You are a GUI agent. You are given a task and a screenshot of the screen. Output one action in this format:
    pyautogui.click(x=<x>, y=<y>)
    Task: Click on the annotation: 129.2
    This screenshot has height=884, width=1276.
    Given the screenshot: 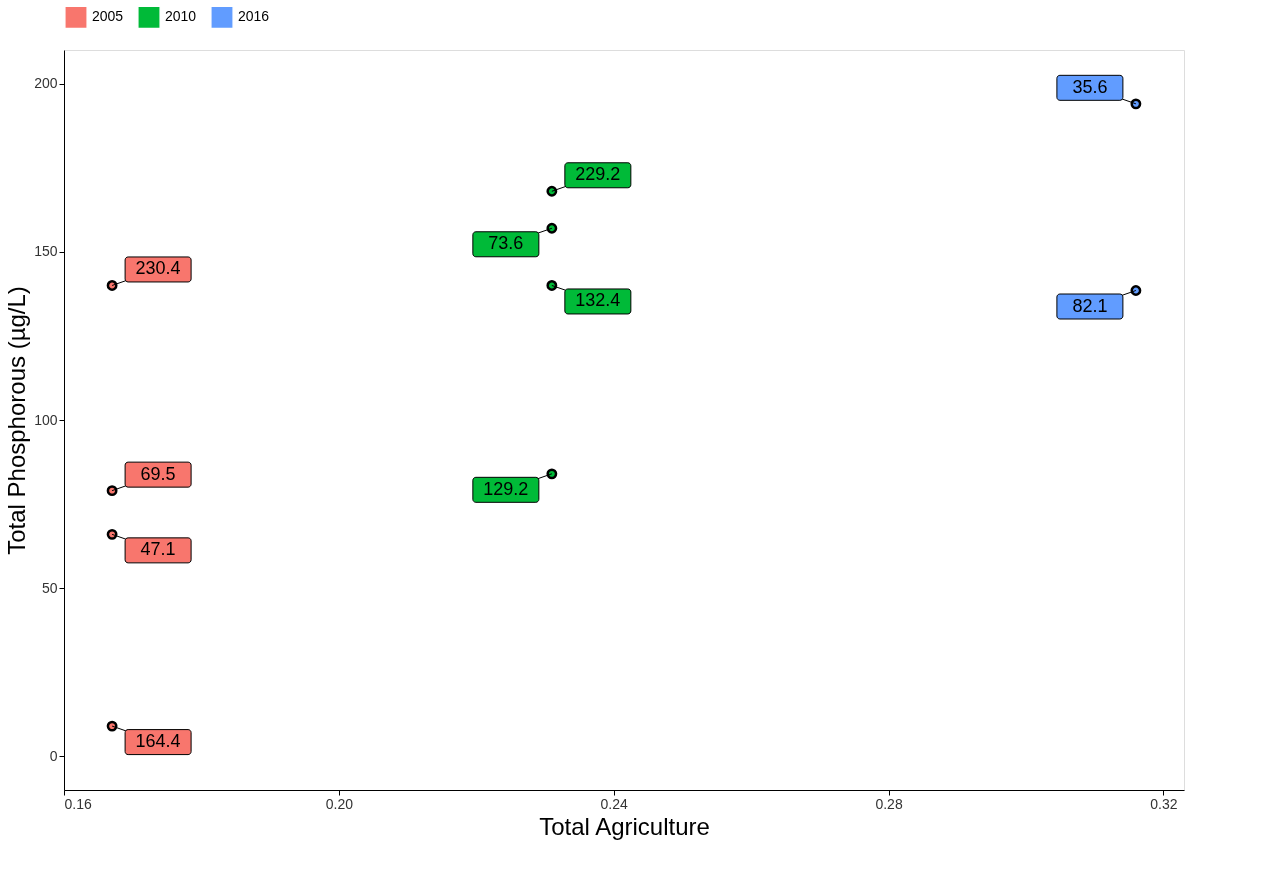 What is the action you would take?
    pyautogui.click(x=506, y=488)
    